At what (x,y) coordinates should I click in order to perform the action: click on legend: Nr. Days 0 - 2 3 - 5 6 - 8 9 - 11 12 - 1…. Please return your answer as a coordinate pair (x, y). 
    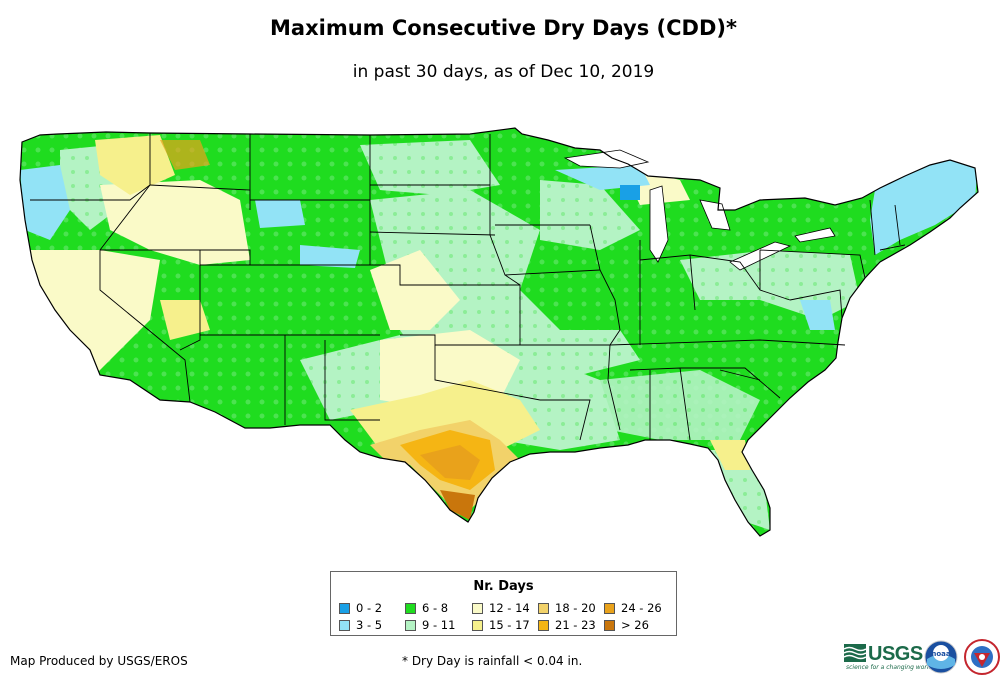
    Looking at the image, I should click on (503, 603).